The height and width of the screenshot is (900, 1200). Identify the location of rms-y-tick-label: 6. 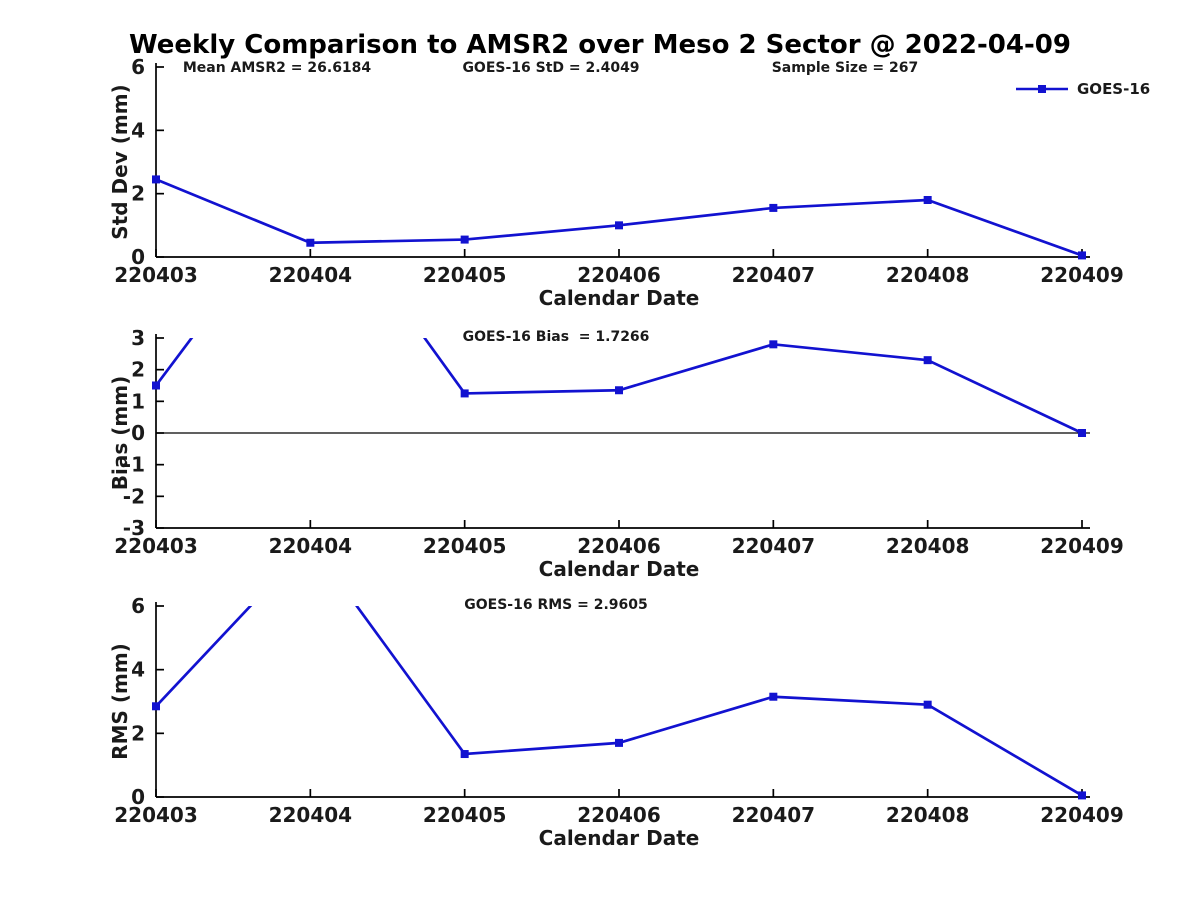
(138, 606).